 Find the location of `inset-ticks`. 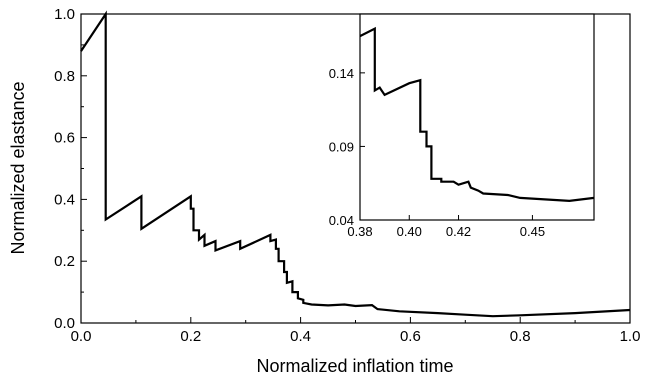

inset-ticks is located at coordinates (446, 146).